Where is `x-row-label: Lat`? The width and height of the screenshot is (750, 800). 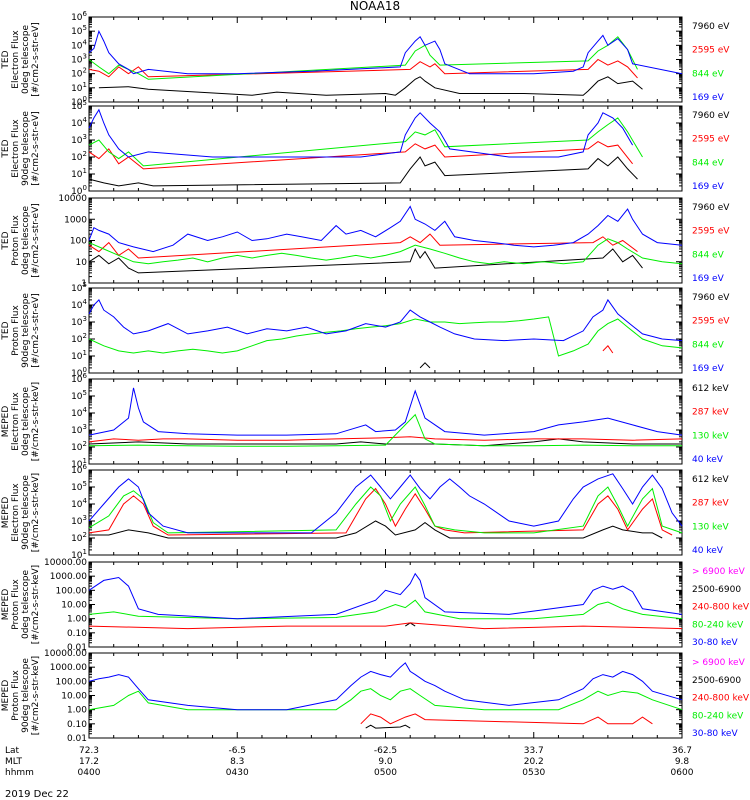 x-row-label: Lat is located at coordinates (12, 751).